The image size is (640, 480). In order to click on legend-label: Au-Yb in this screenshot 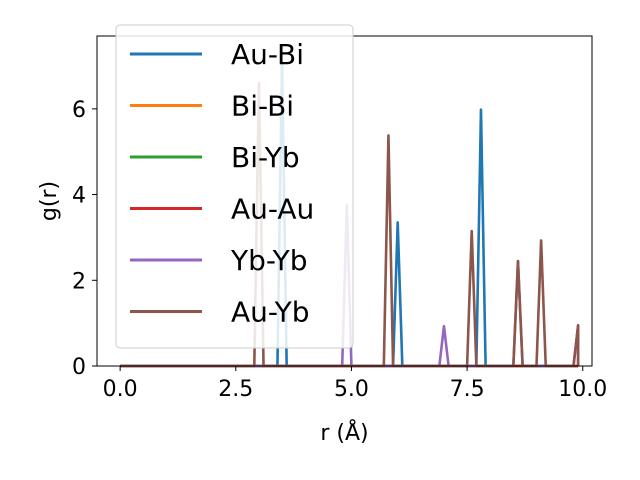, I will do `click(270, 312)`.